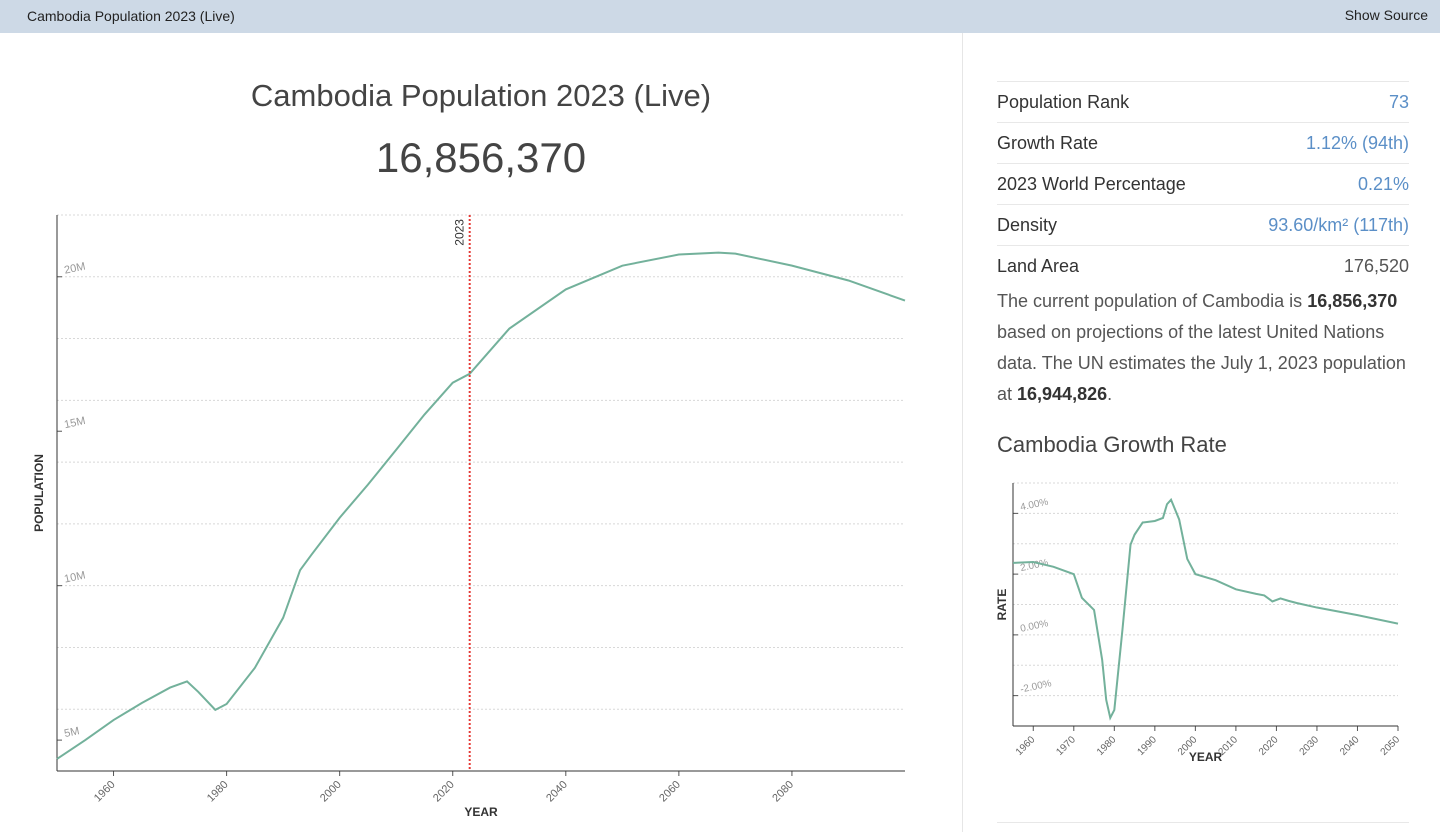 This screenshot has width=1440, height=832. Describe the element at coordinates (1203, 102) in the screenshot. I see `stat-row: Population Rank 73` at that location.